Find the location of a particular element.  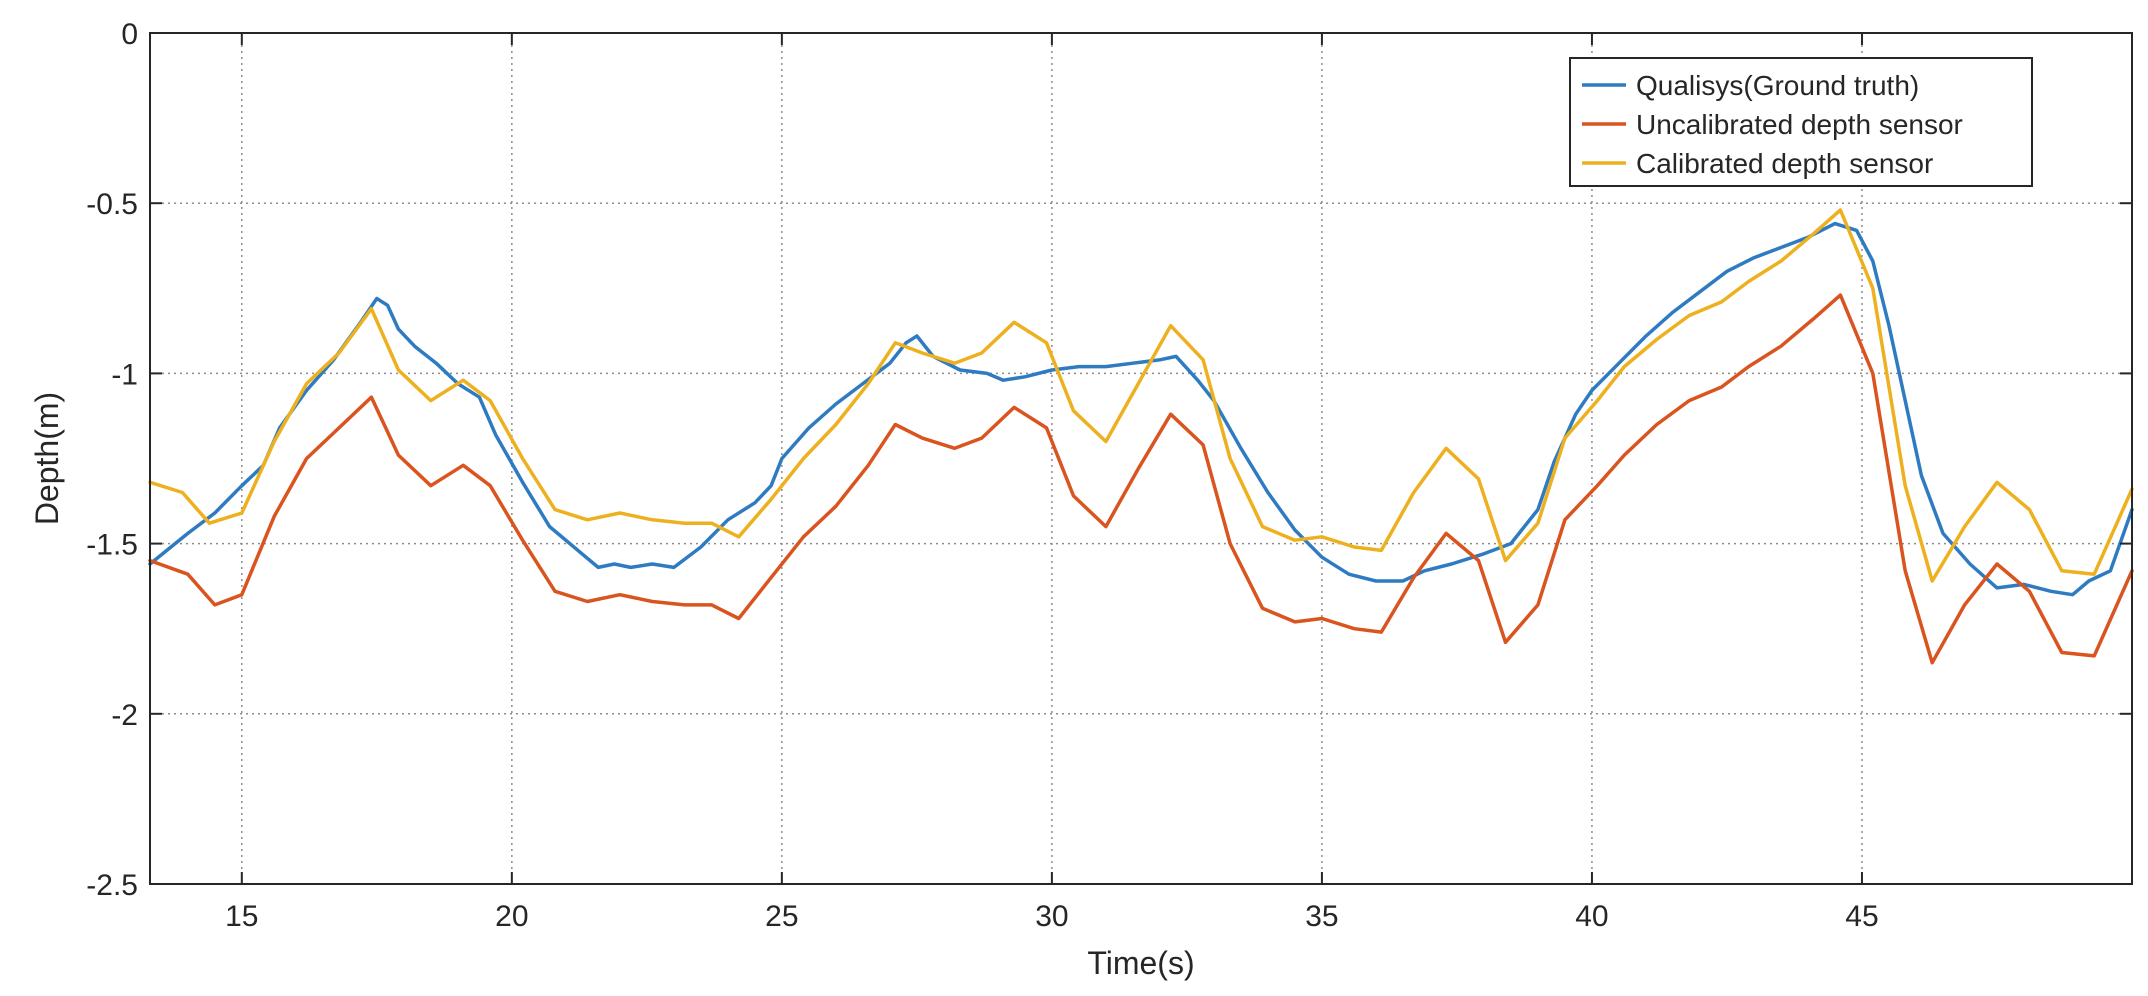

y-tick-label: 0 is located at coordinates (129, 34).